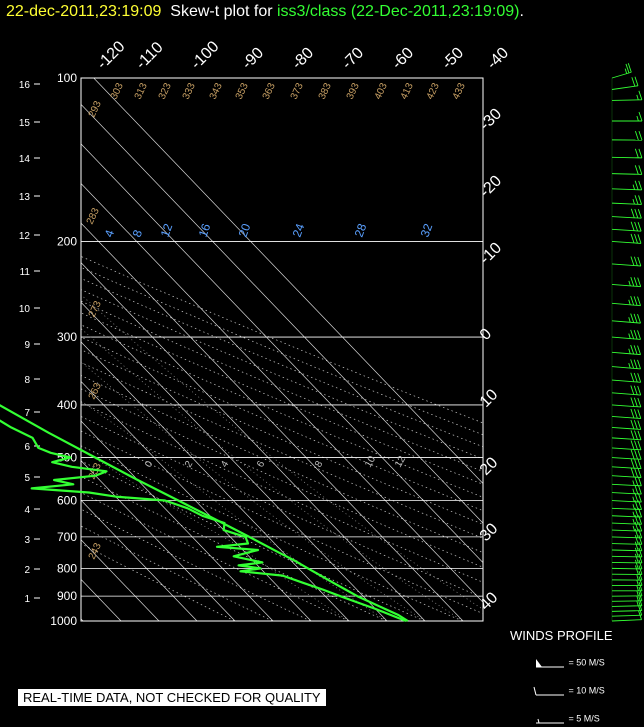  What do you see at coordinates (486, 334) in the screenshot?
I see `right-temp-label: 0` at bounding box center [486, 334].